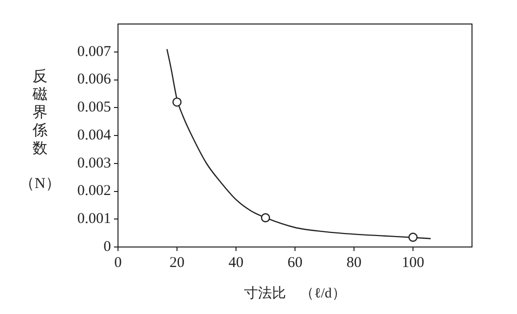 The image size is (517, 314). What do you see at coordinates (118, 262) in the screenshot?
I see `x-tick-label: 0` at bounding box center [118, 262].